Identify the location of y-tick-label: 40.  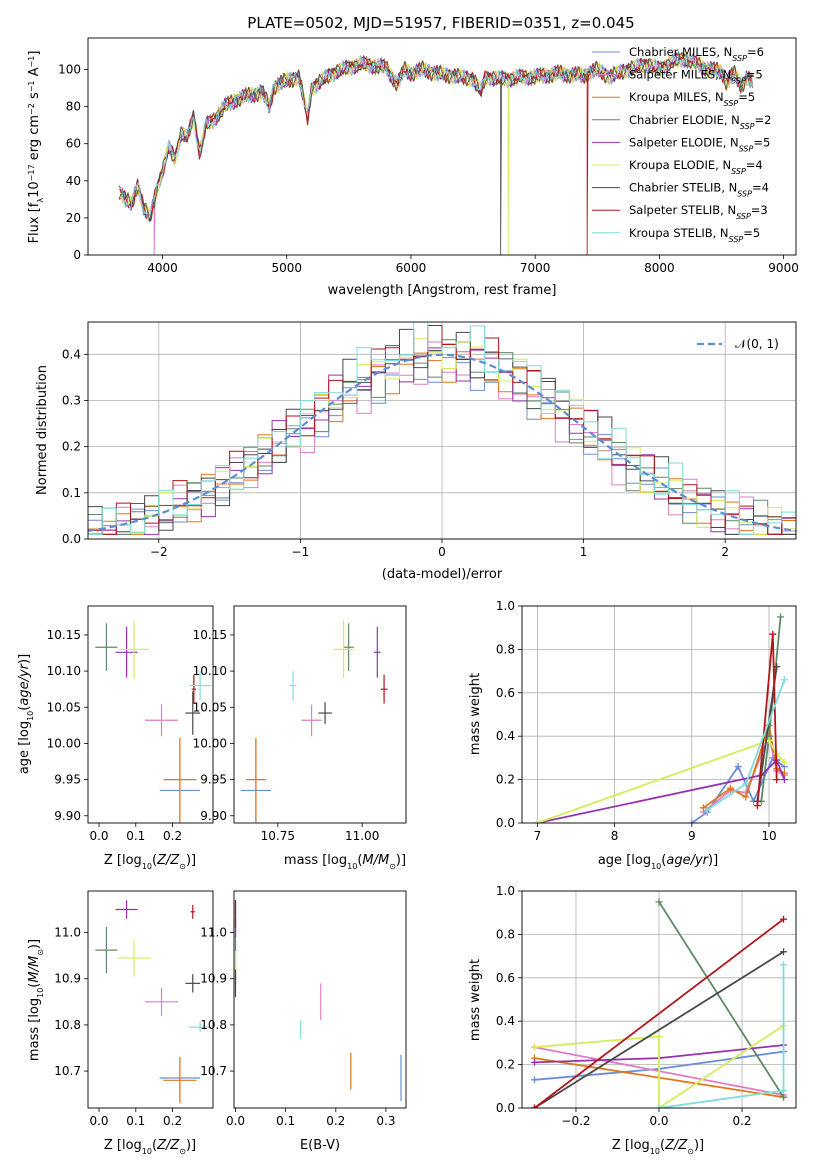
(73, 181).